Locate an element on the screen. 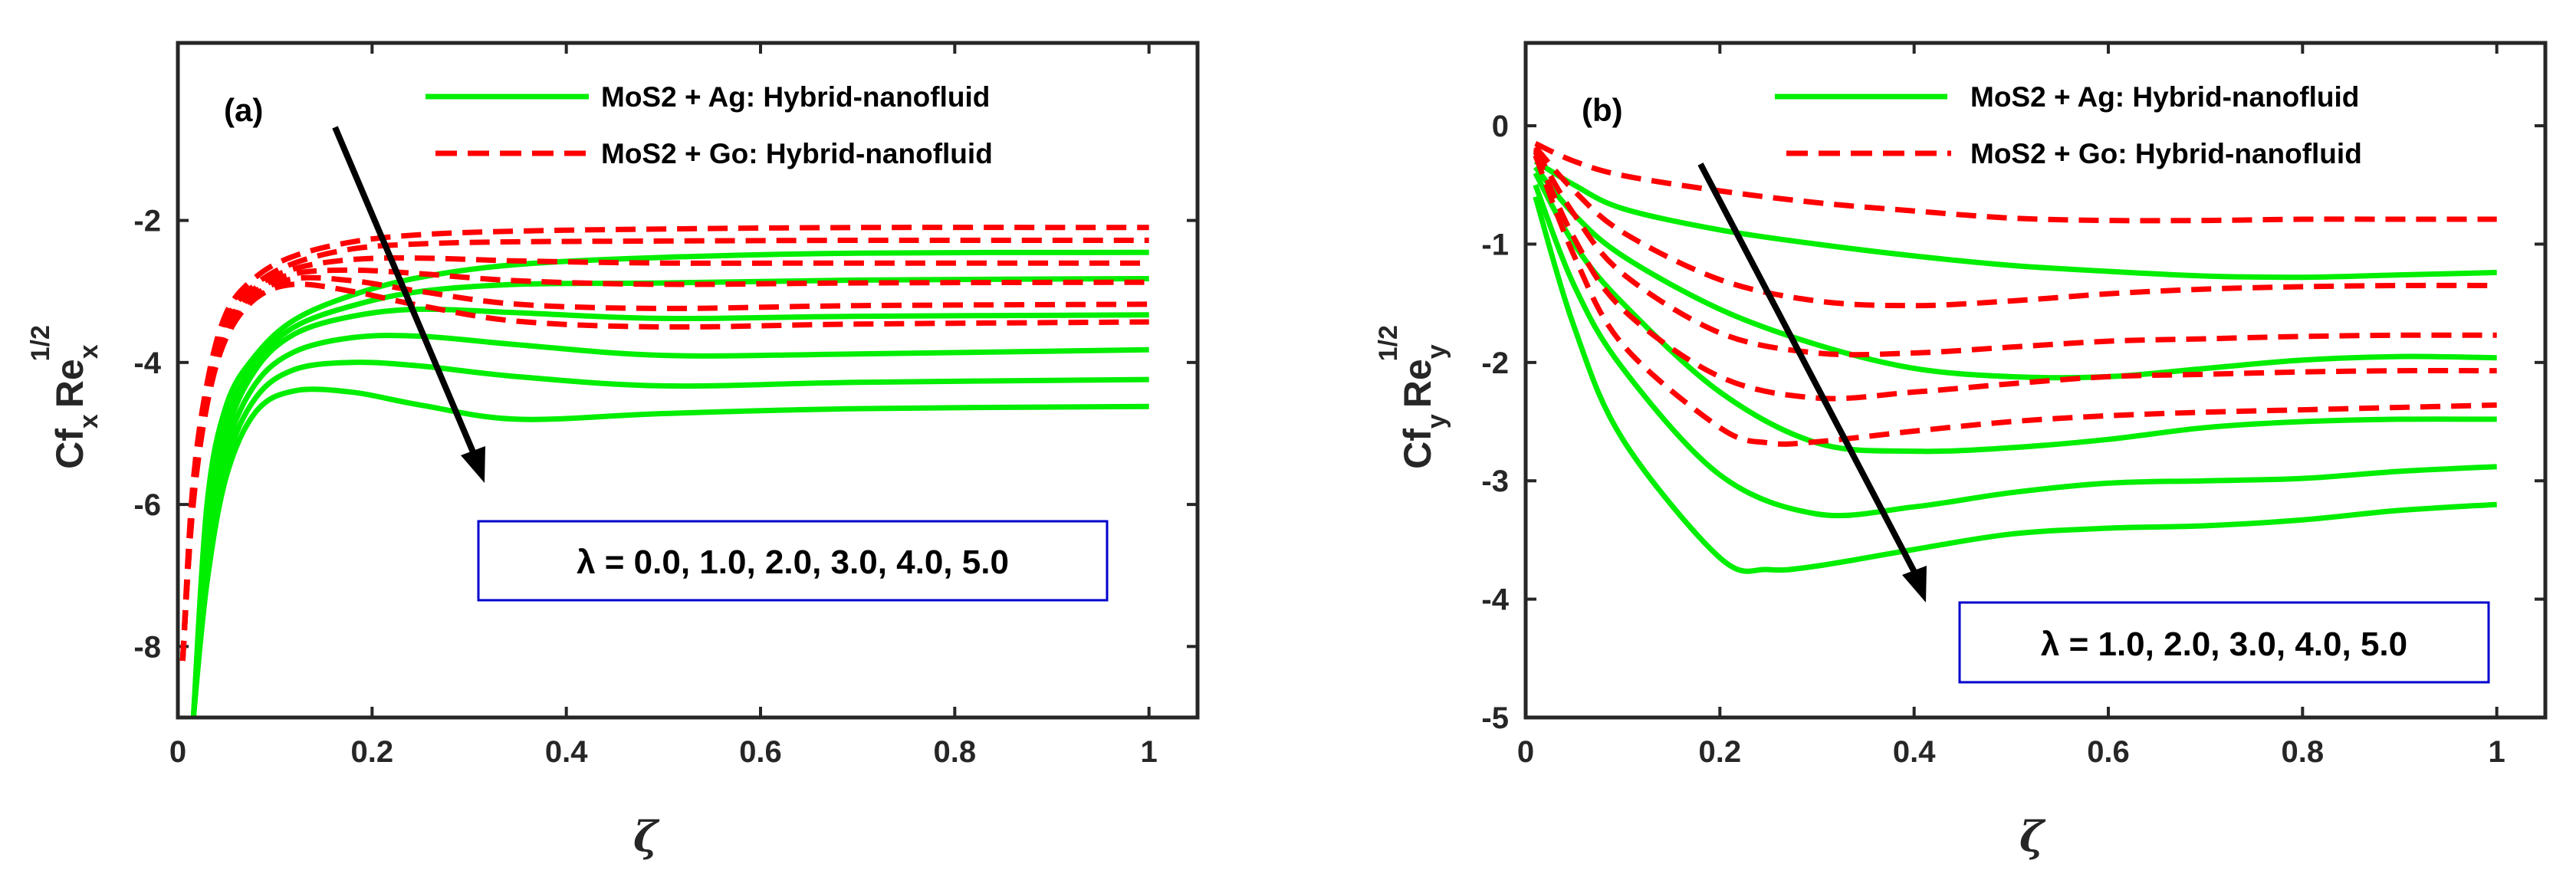  panel-b-xtick-label: 0.4 is located at coordinates (1915, 752).